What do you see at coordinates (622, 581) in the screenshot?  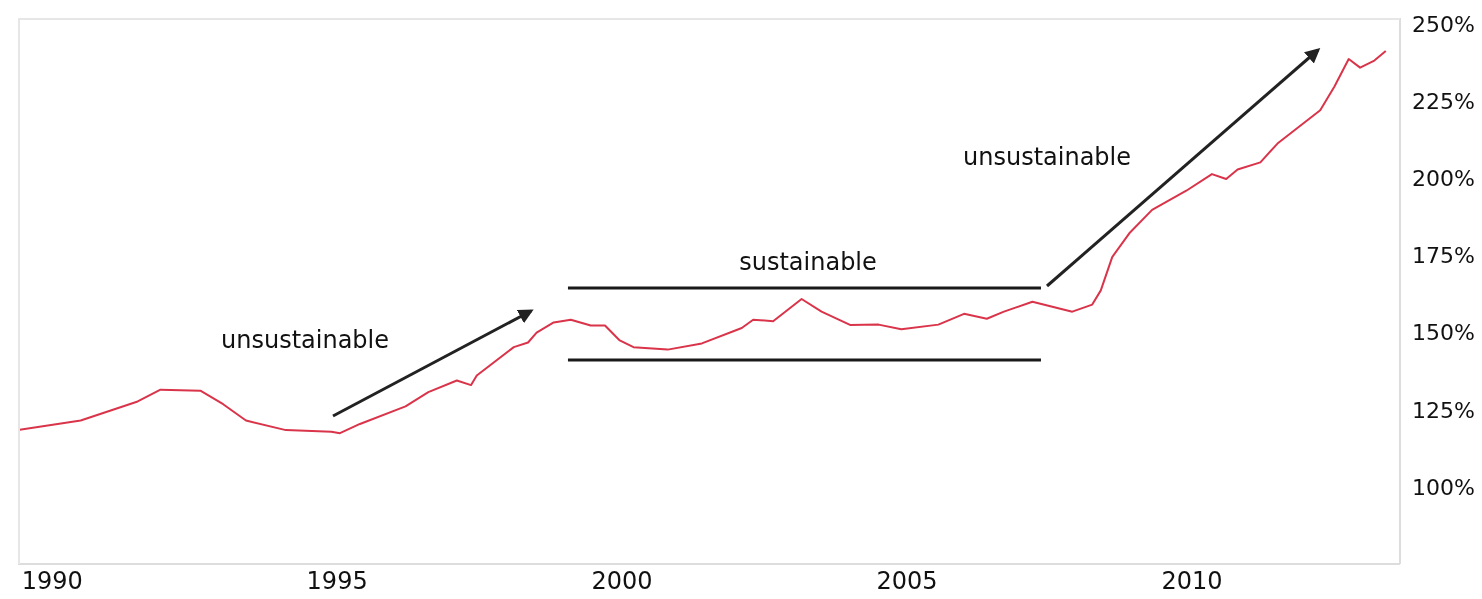 I see `x-tick-label: 2000` at bounding box center [622, 581].